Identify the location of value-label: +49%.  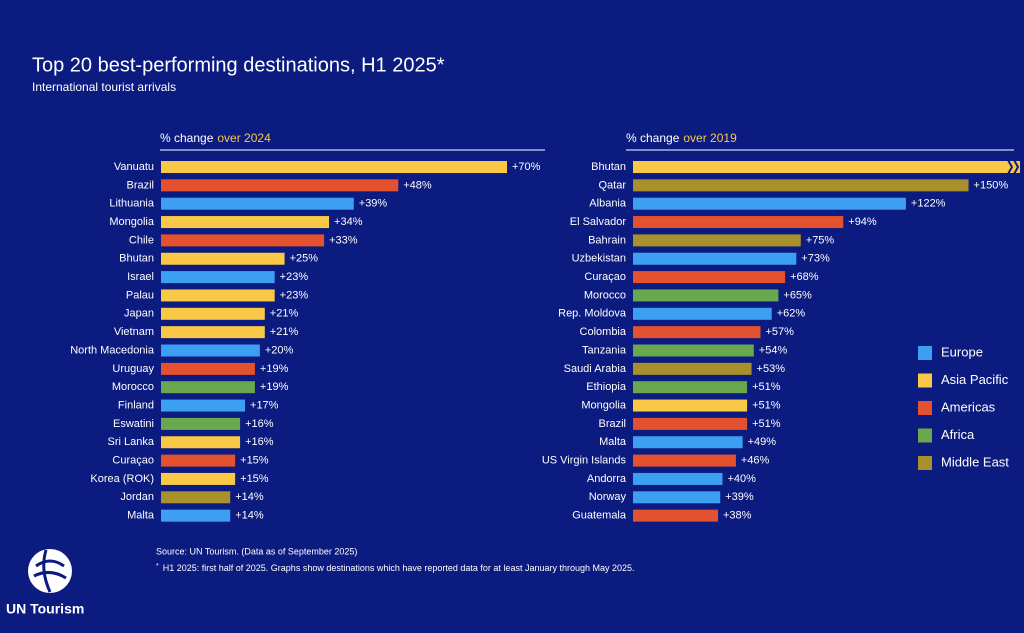
(762, 442).